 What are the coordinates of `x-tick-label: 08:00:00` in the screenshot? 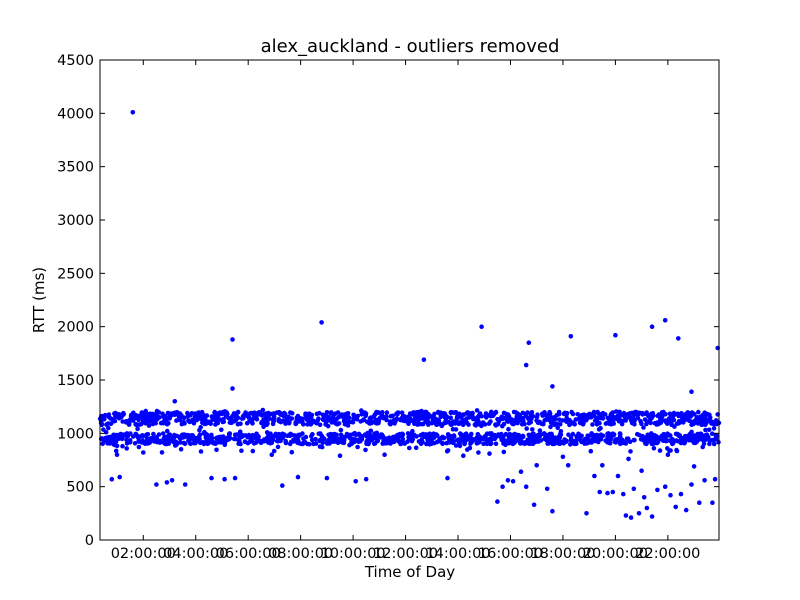 It's located at (300, 554).